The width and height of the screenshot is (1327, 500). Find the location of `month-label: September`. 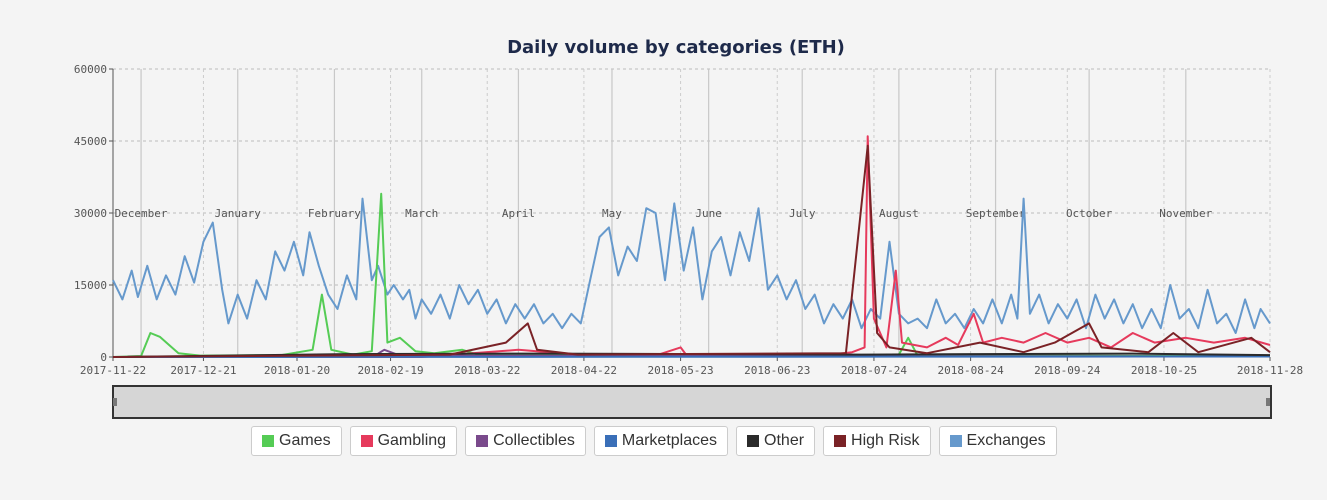

month-label: September is located at coordinates (996, 213).